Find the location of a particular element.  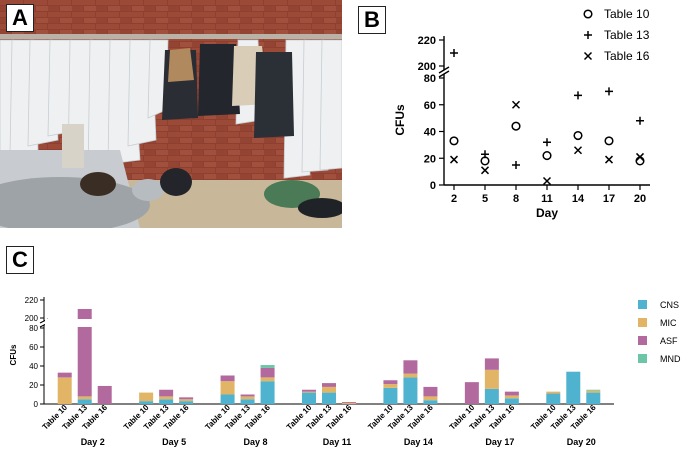

day-group-label: Day 14 is located at coordinates (418, 442).